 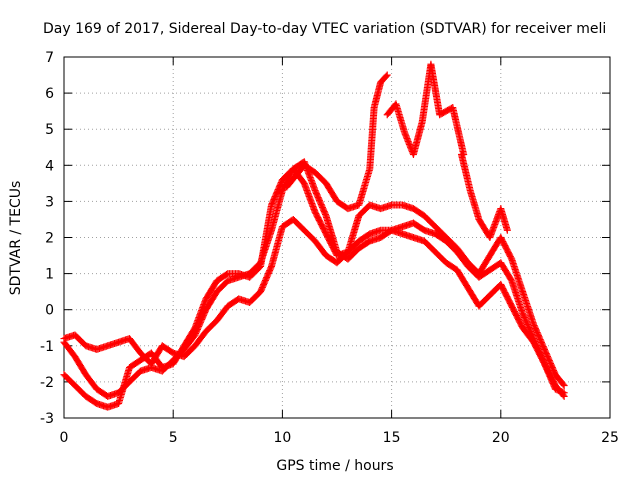 I want to click on y-tick-label: 3, so click(x=49, y=202).